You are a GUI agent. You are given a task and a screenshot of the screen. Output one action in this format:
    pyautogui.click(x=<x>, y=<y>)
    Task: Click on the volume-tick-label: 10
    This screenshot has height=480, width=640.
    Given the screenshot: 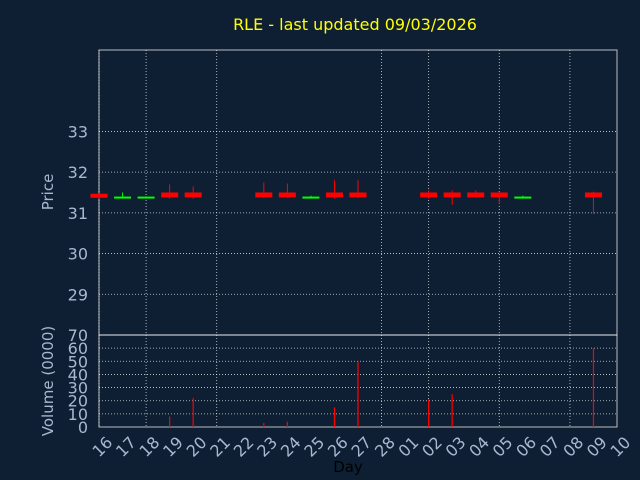 What is the action you would take?
    pyautogui.click(x=78, y=414)
    